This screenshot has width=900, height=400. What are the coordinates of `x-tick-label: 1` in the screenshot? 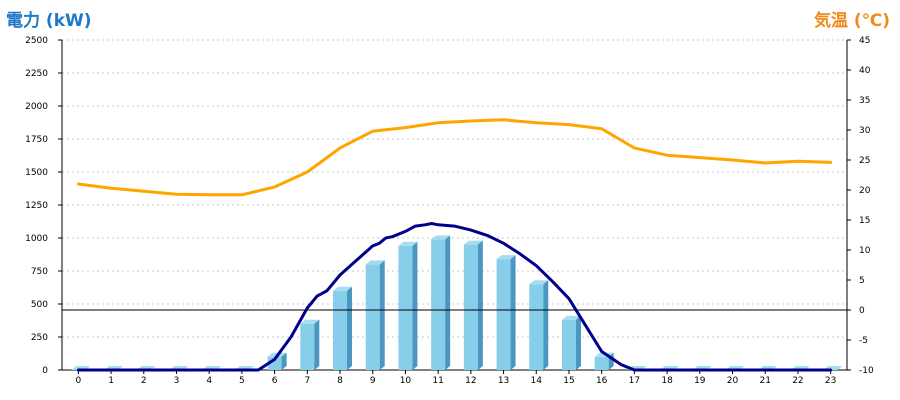 It's located at (111, 381).